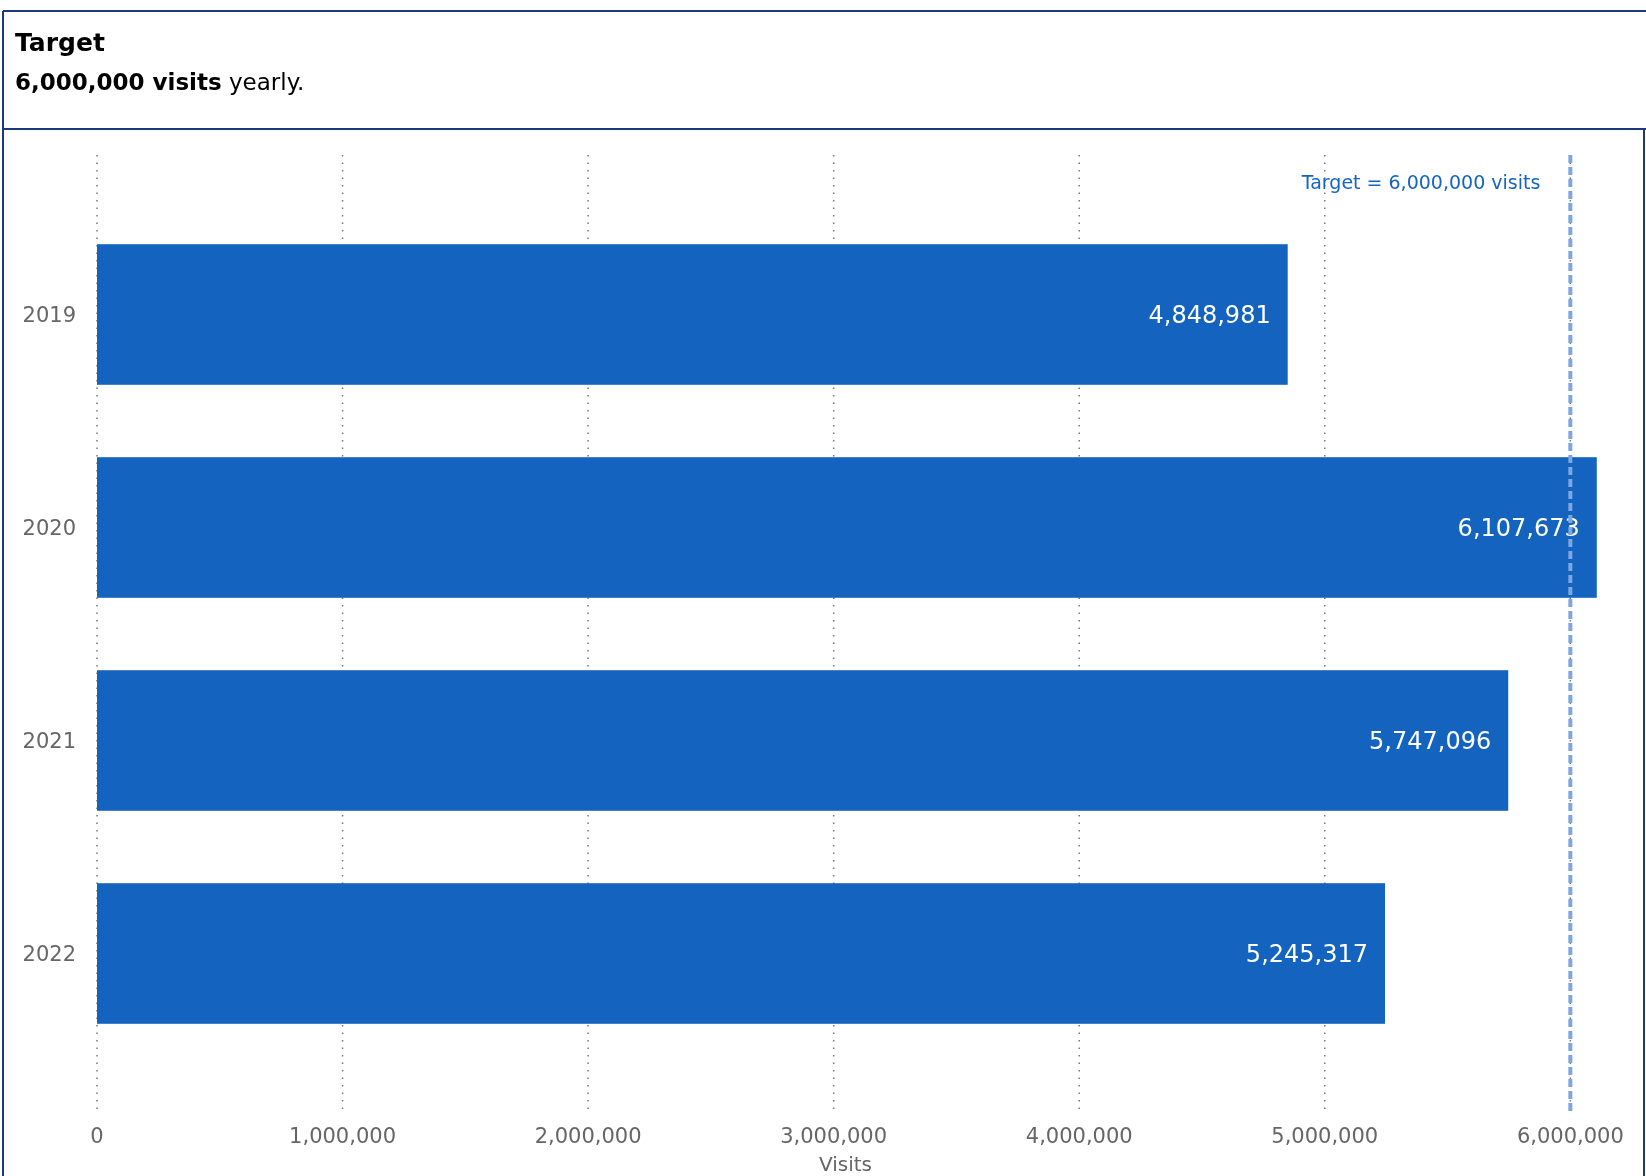 This screenshot has width=1646, height=1176. I want to click on x-tick-label: 1,000,000, so click(342, 1136).